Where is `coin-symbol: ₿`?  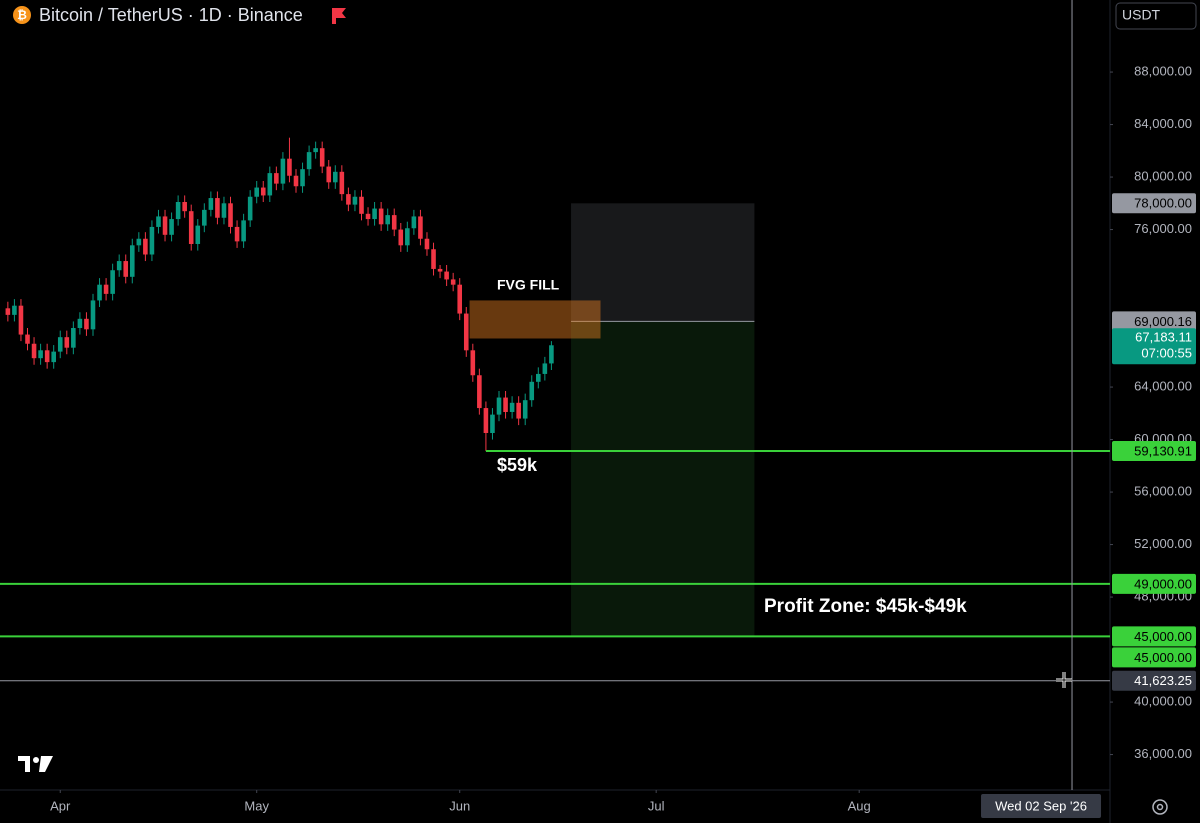
coin-symbol: ₿ is located at coordinates (22, 15).